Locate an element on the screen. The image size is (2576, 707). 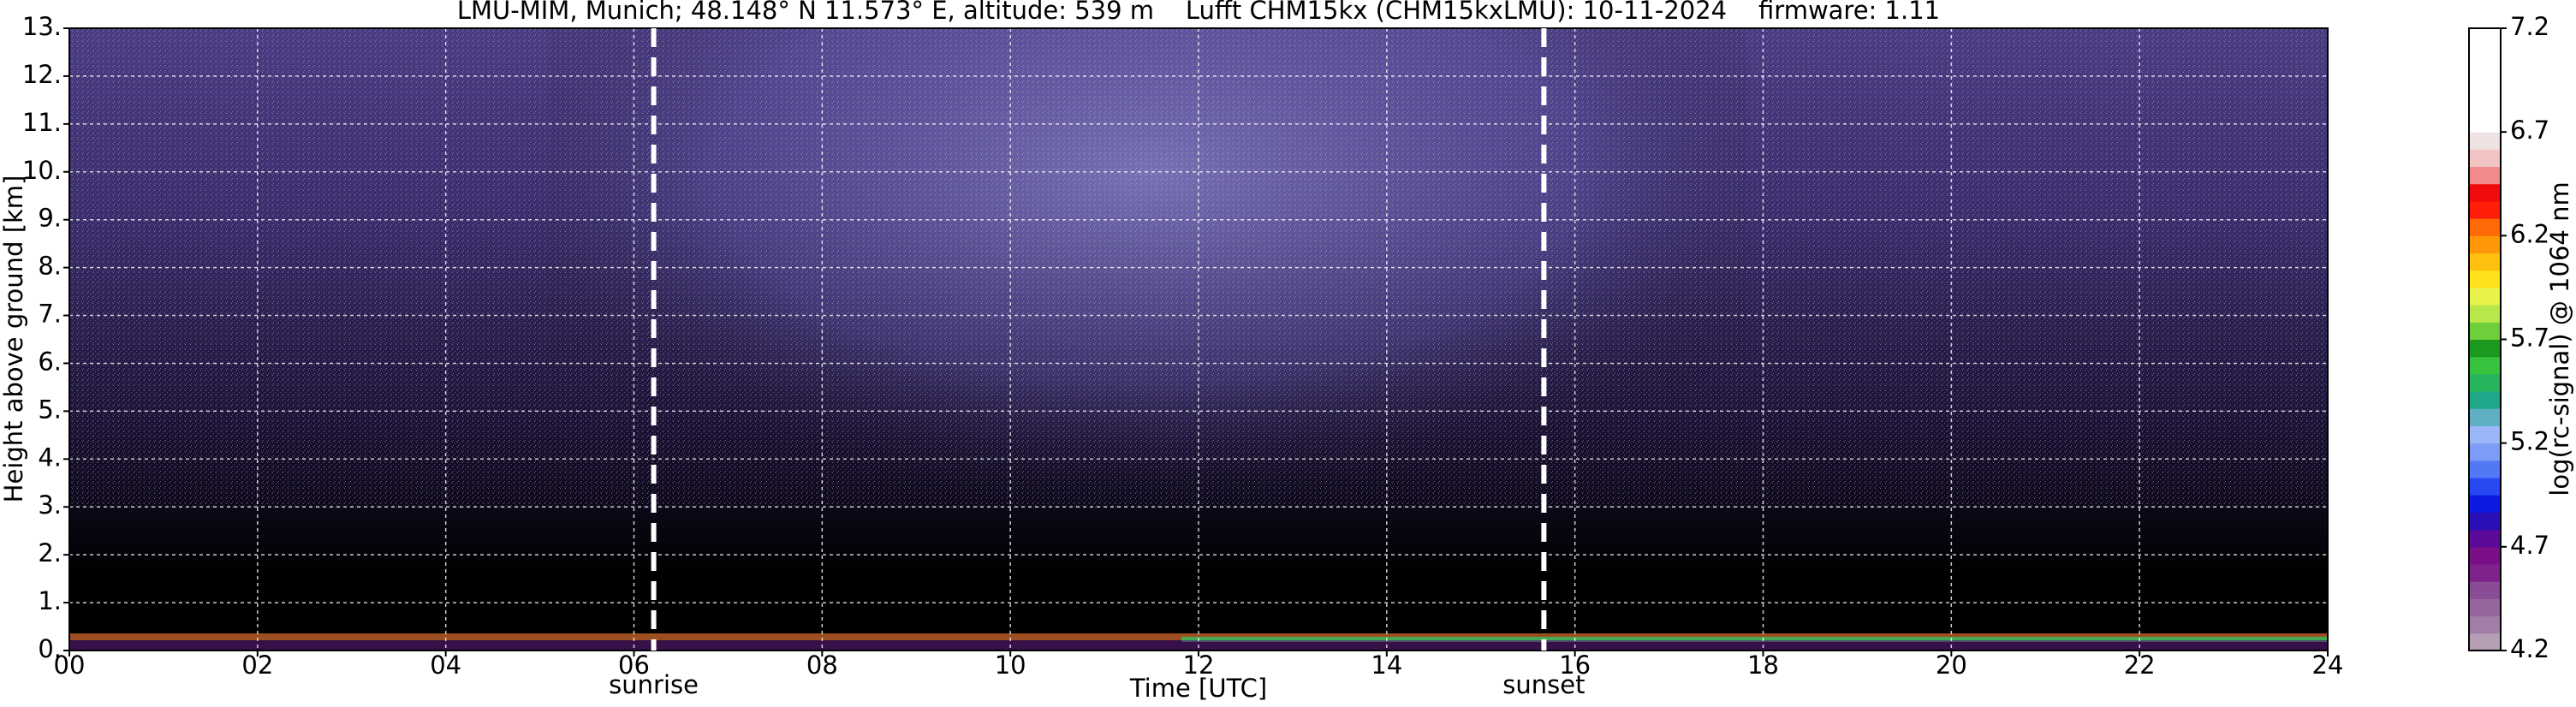
y-tick-label: 12. is located at coordinates (42, 74).